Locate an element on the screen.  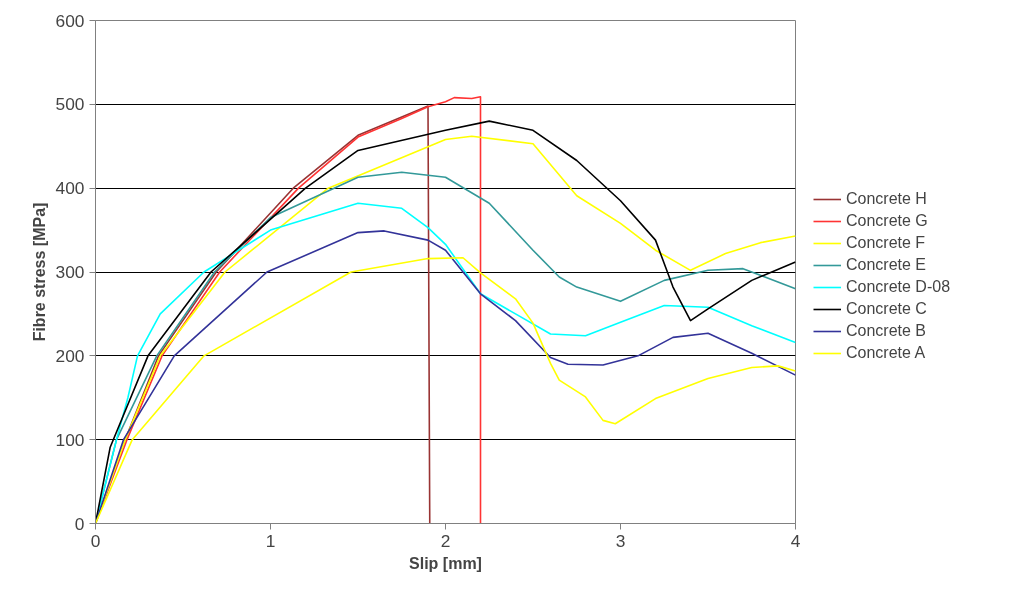
x-axis-title: Slip [mm] is located at coordinates (445, 563).